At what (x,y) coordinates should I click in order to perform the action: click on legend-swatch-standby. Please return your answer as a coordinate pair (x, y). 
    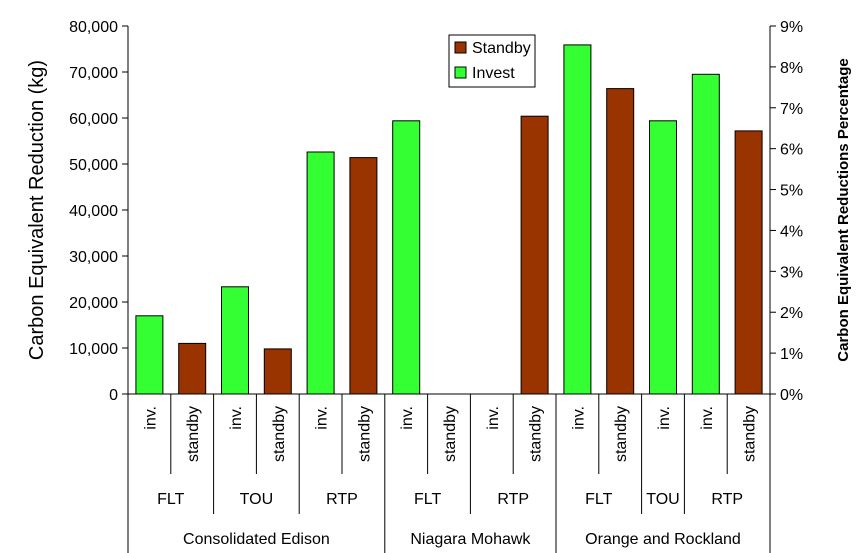
    Looking at the image, I should click on (460, 47).